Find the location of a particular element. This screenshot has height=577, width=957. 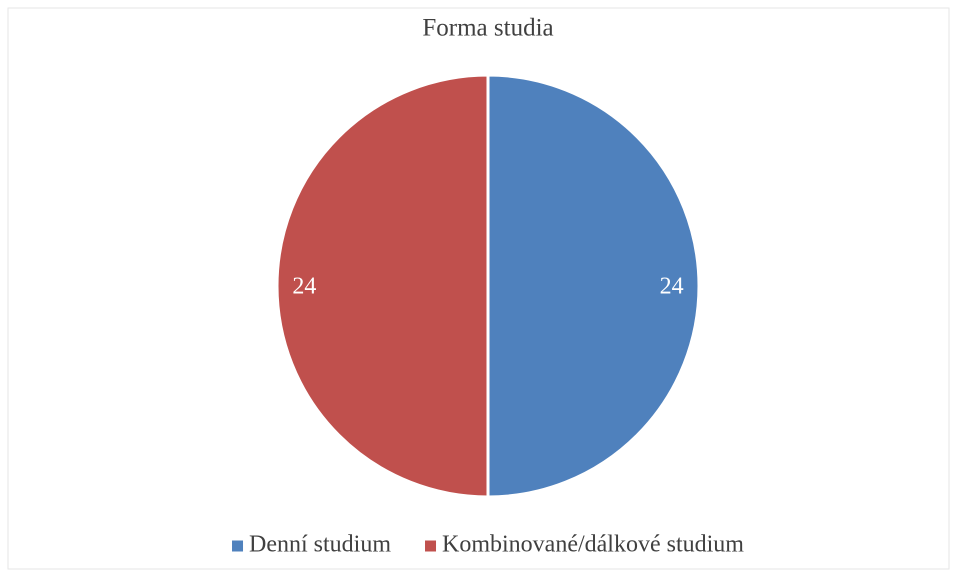

legend-label: Kombinované/dálkové studium is located at coordinates (593, 545).